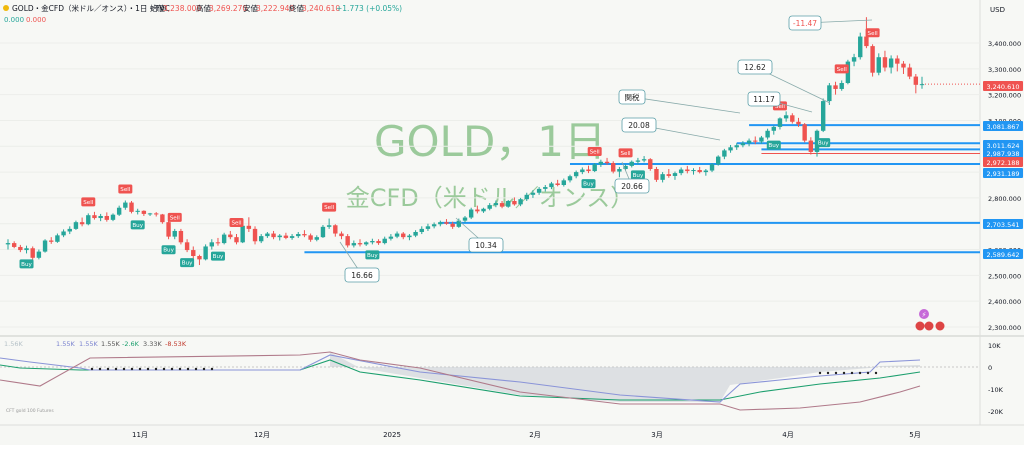  I want to click on sub-value-2: 0.000, so click(36, 20).